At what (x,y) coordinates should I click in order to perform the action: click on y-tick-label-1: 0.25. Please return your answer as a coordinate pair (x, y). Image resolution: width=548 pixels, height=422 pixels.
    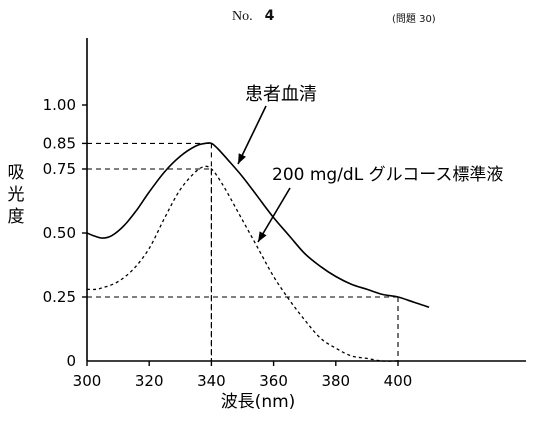
    Looking at the image, I should click on (59, 297).